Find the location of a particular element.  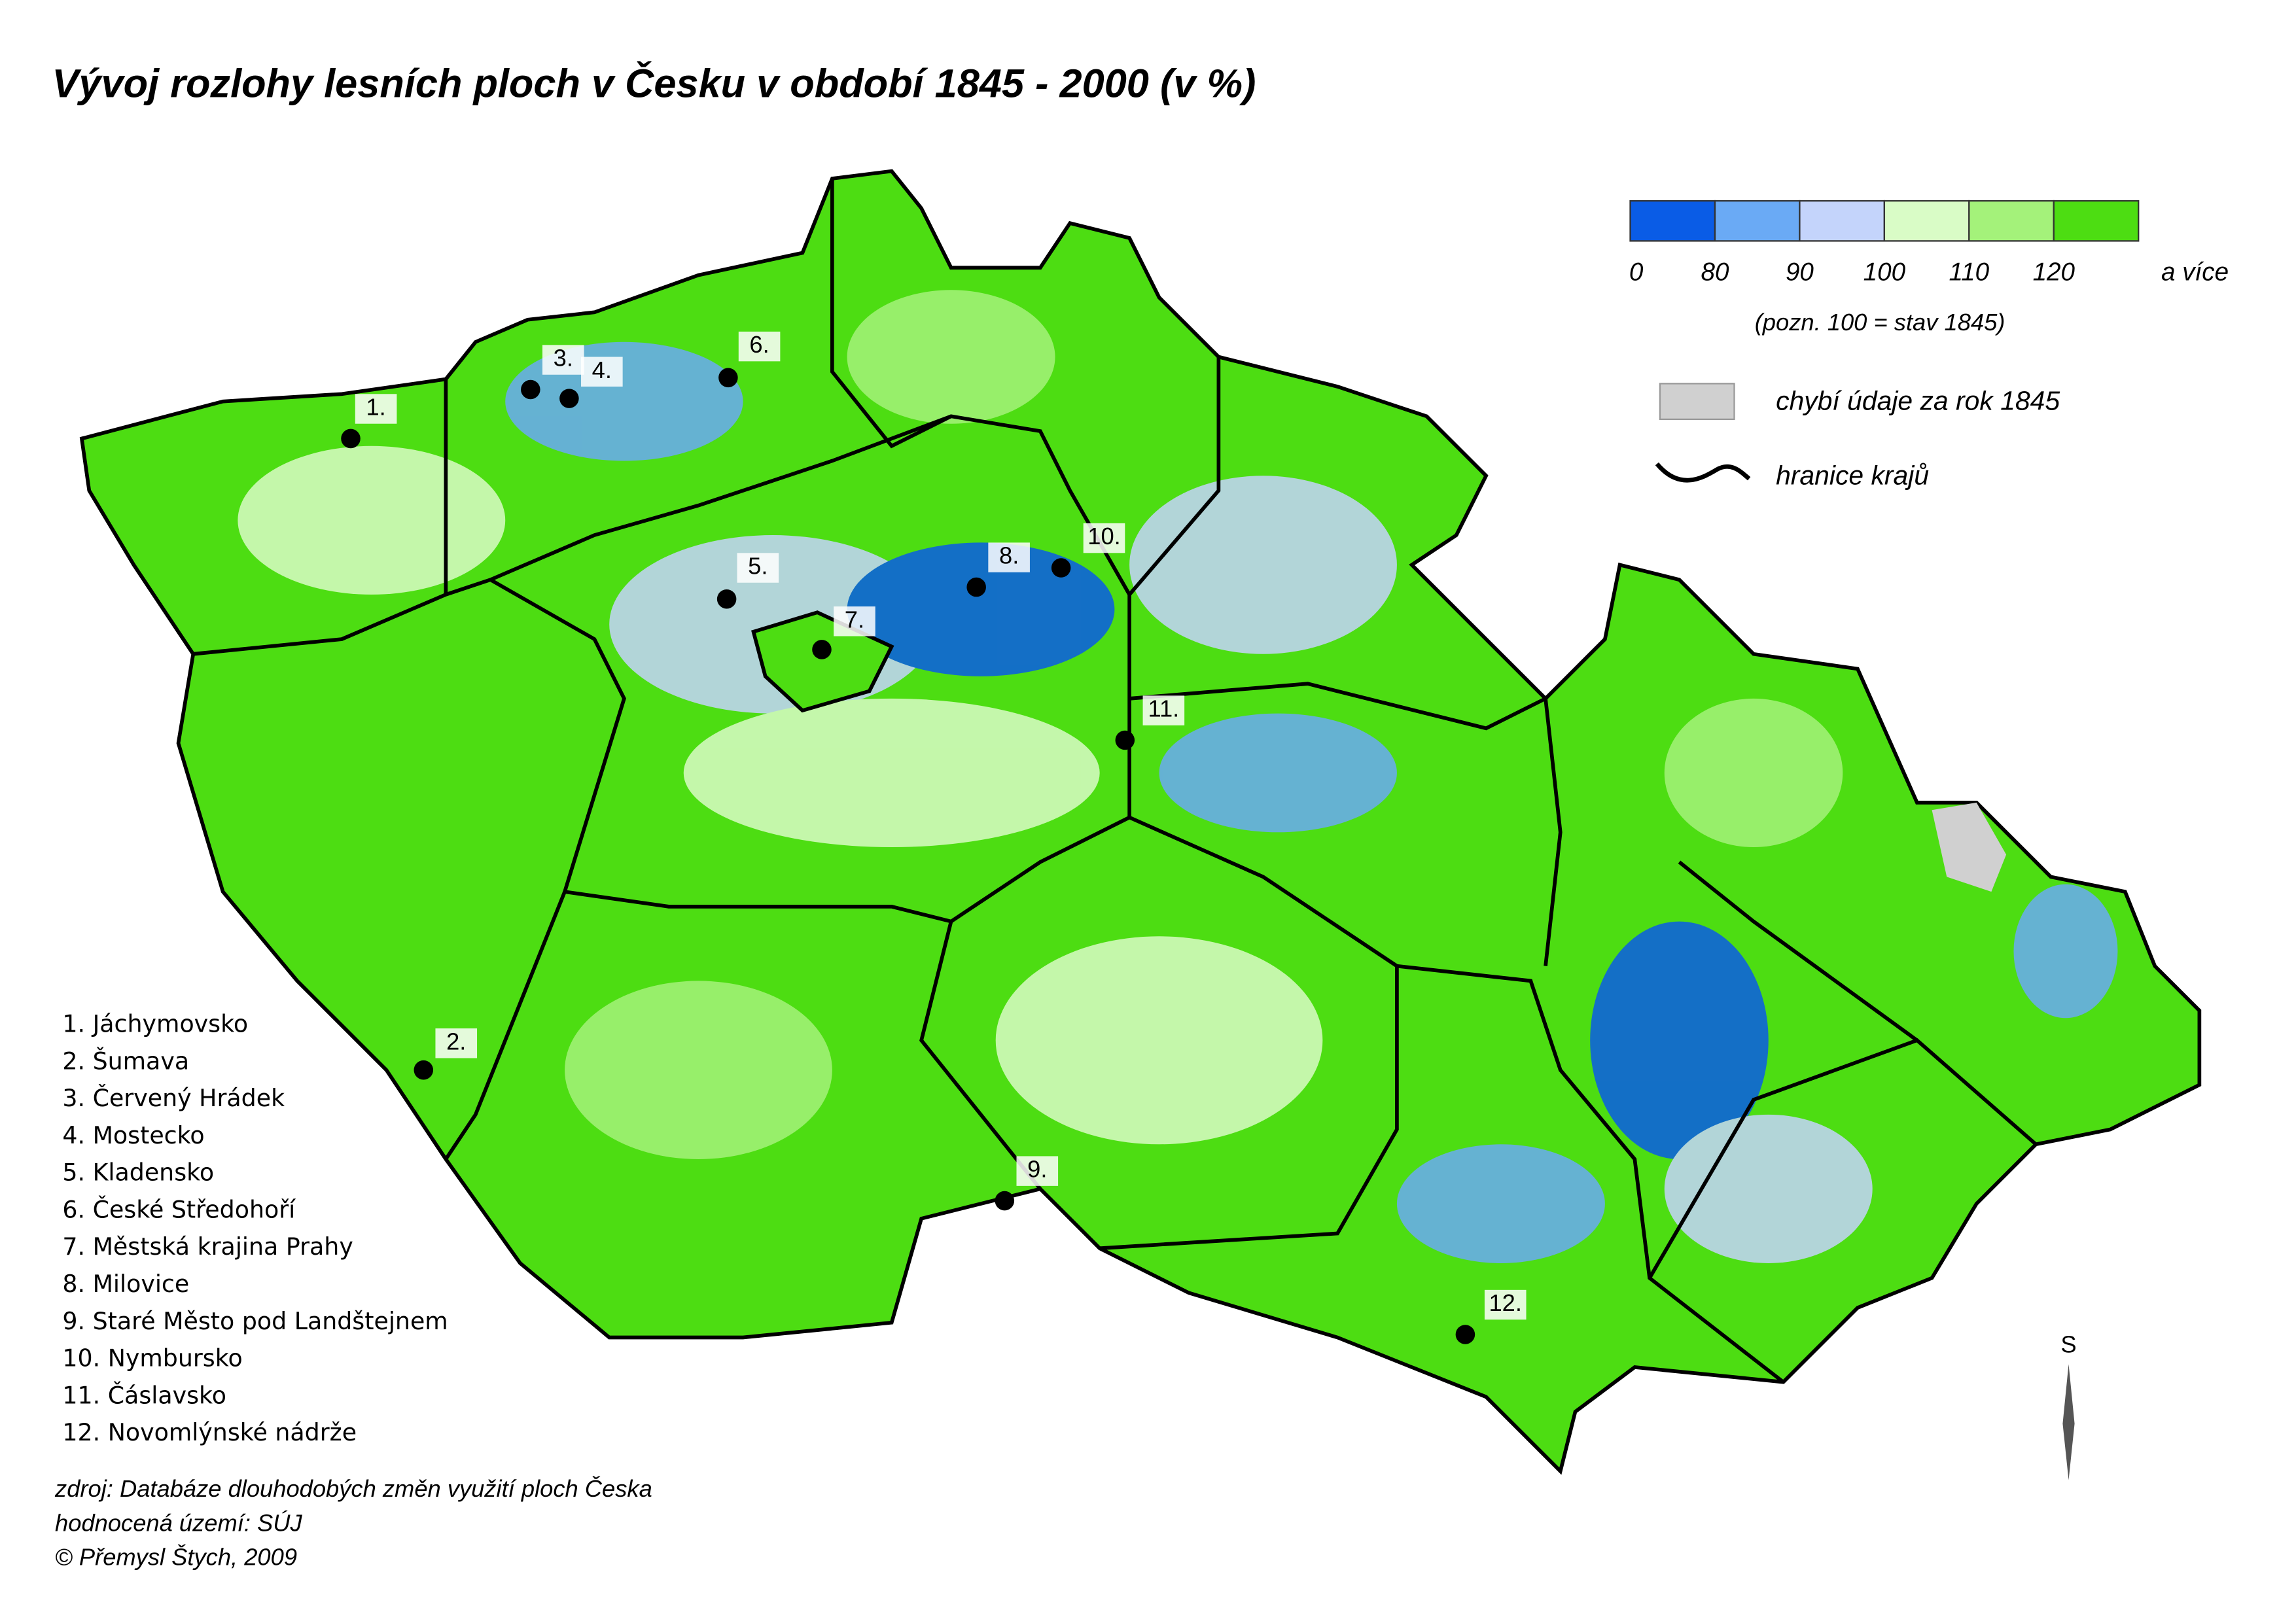

place-entry: 8. Milovice is located at coordinates (126, 1284).